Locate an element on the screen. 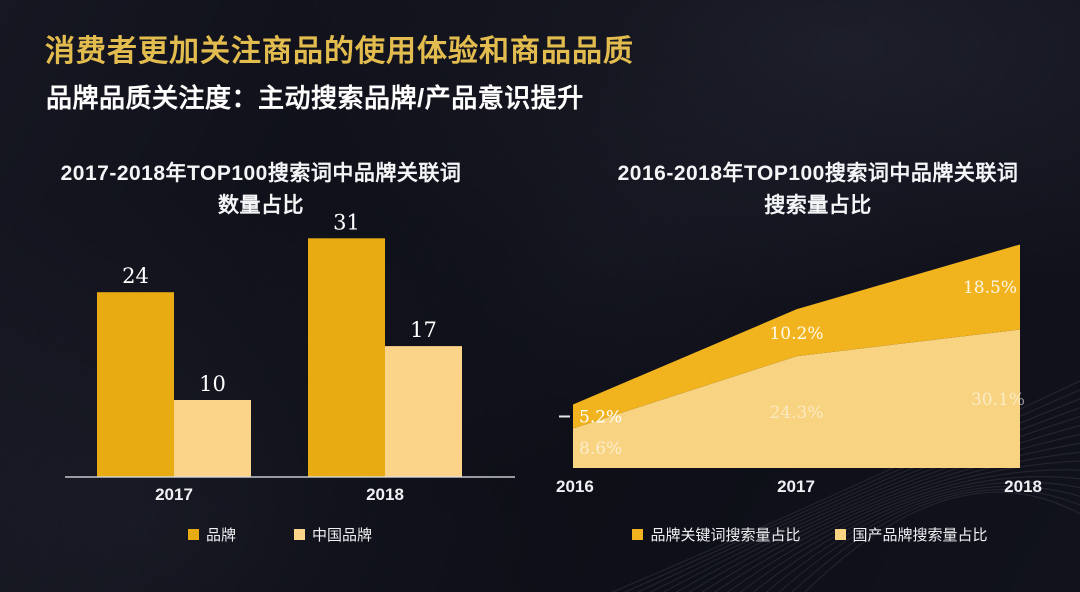 The height and width of the screenshot is (592, 1080). svg-text: 8.6% is located at coordinates (600, 449).